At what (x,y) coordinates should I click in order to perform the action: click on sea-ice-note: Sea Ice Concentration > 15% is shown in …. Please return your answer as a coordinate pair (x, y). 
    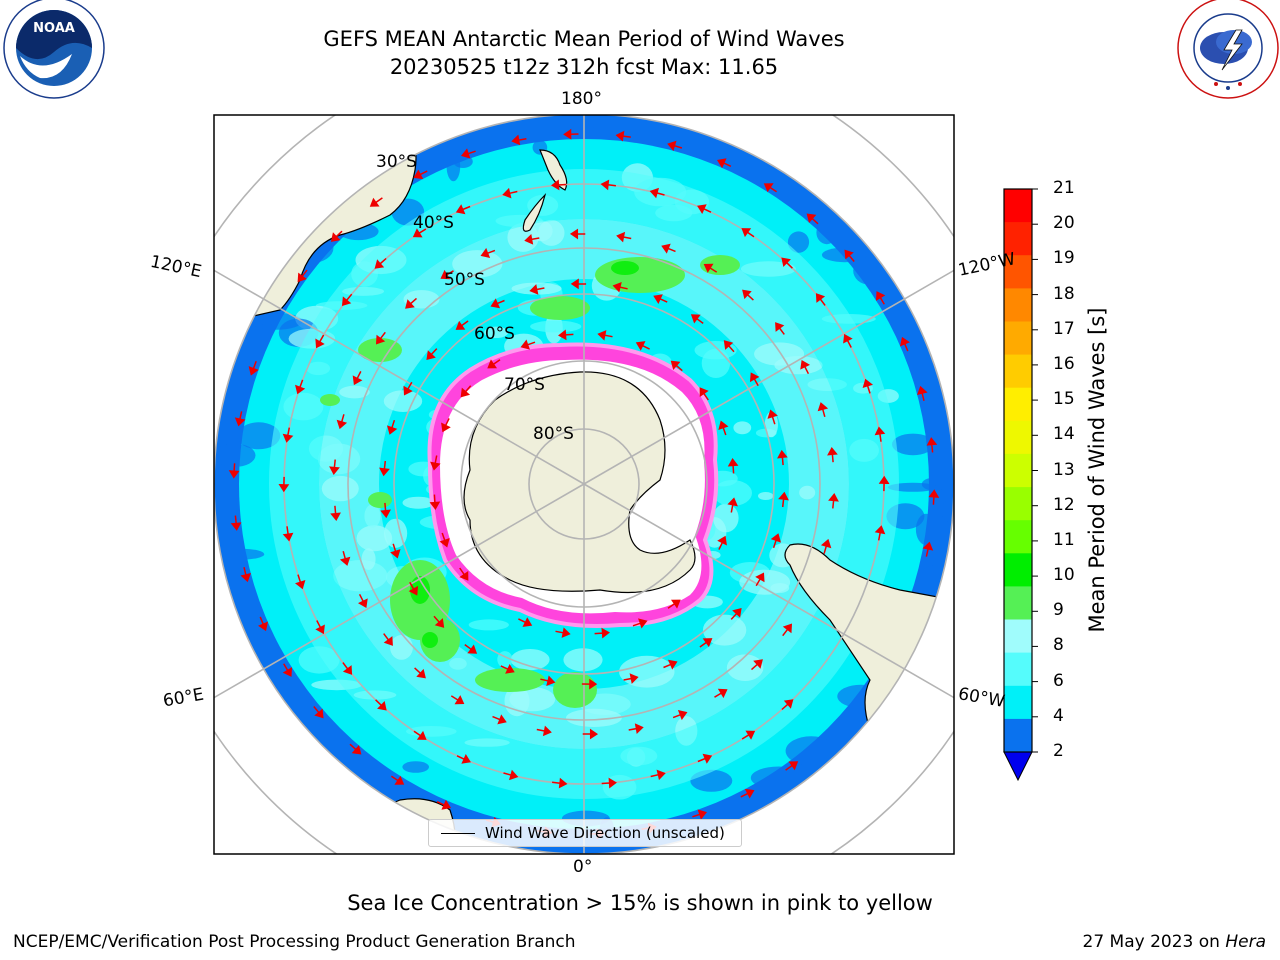
    Looking at the image, I should click on (640, 903).